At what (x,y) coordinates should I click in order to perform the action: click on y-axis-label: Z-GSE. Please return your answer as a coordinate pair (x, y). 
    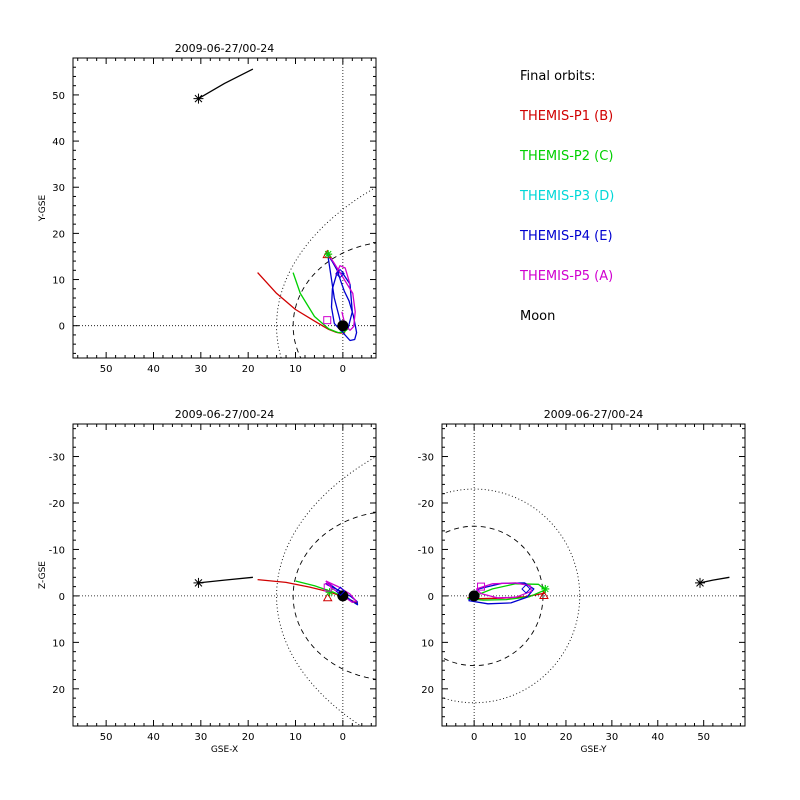
    Looking at the image, I should click on (43, 575).